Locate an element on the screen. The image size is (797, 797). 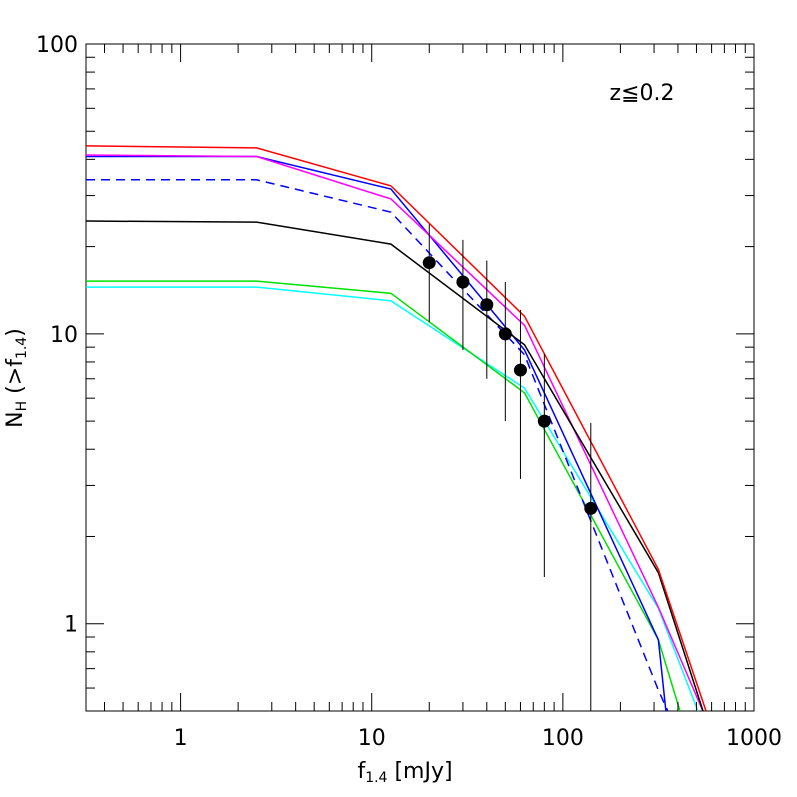
y-axis-label: NH (>f1.4) is located at coordinates (16, 378).